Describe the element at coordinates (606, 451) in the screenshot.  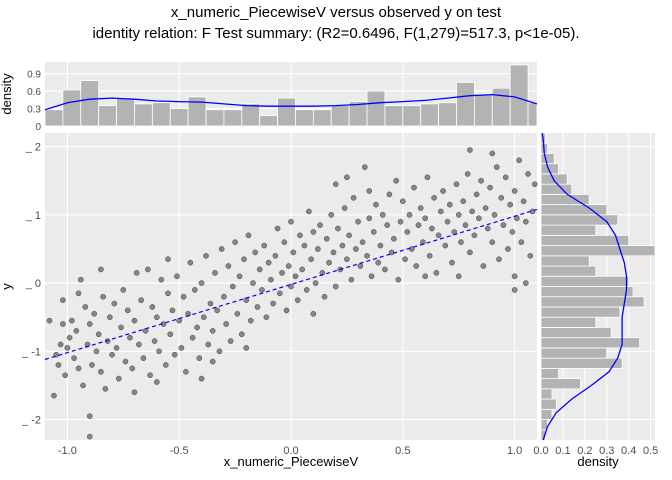
I see `right-density-tick-label: 0.3` at that location.